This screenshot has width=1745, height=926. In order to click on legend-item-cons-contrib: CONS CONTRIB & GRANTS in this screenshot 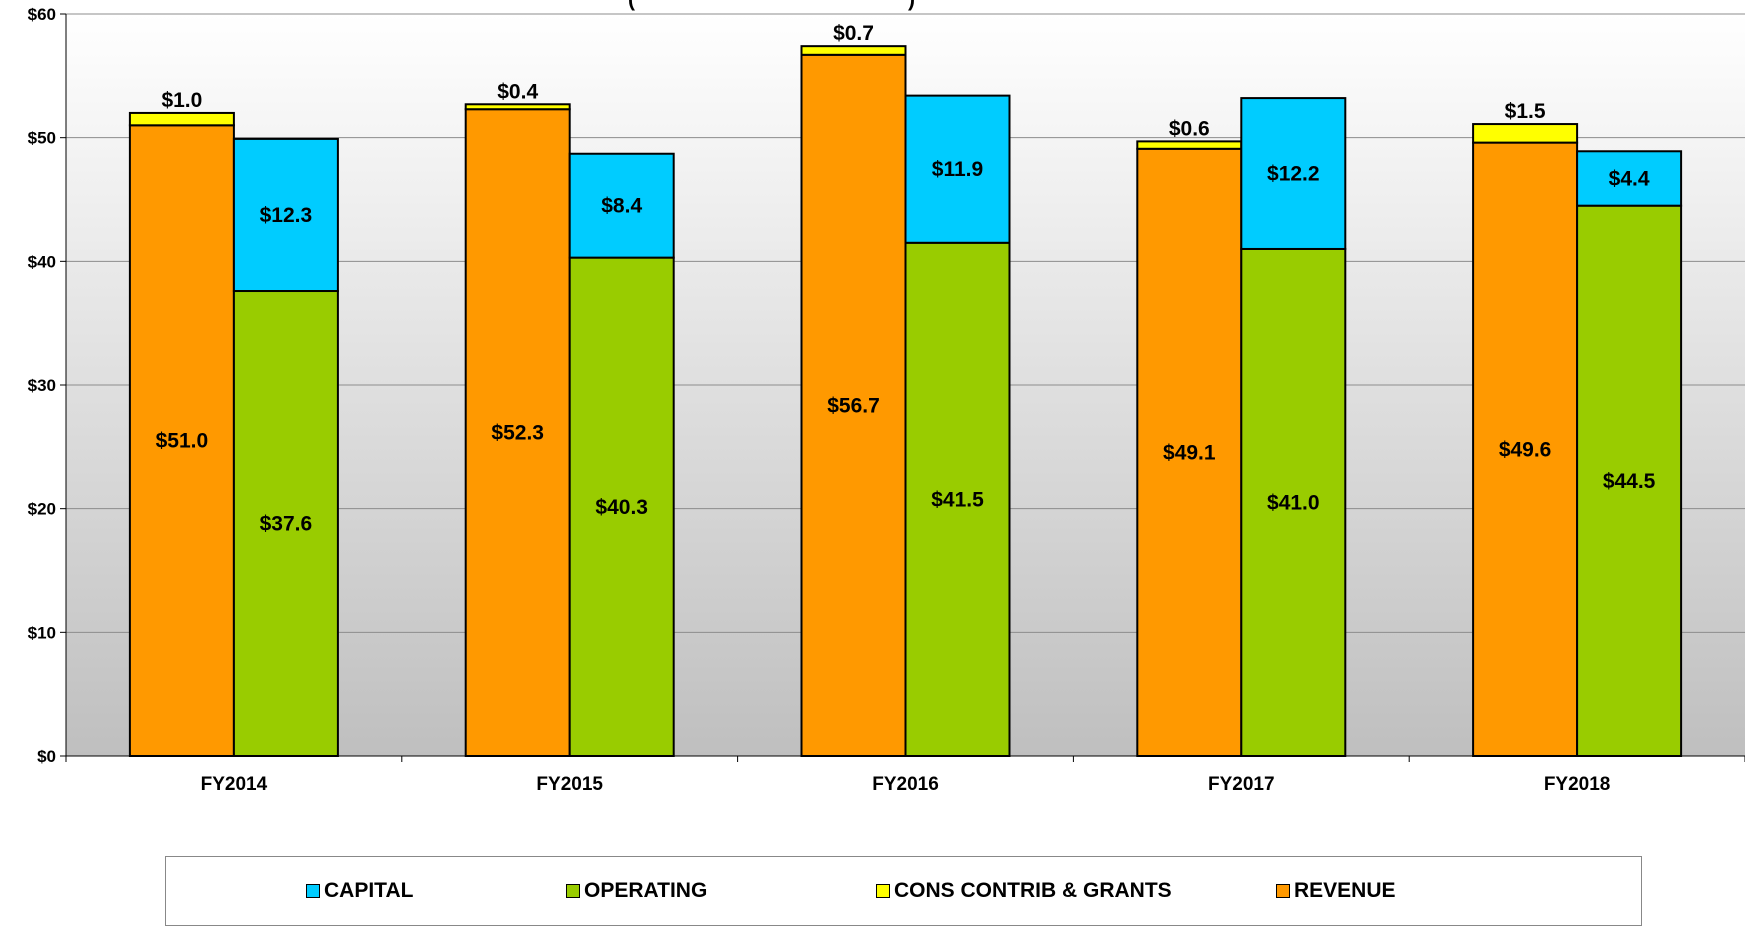, I will do `click(1024, 891)`.